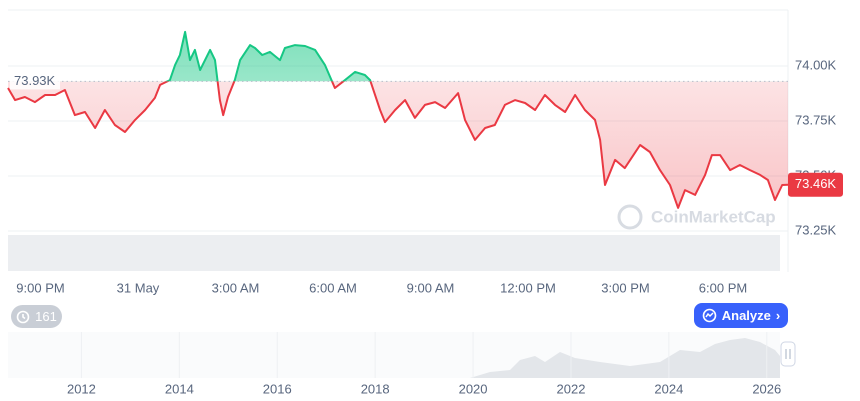  I want to click on y-tick-label: 74.00K, so click(816, 64).